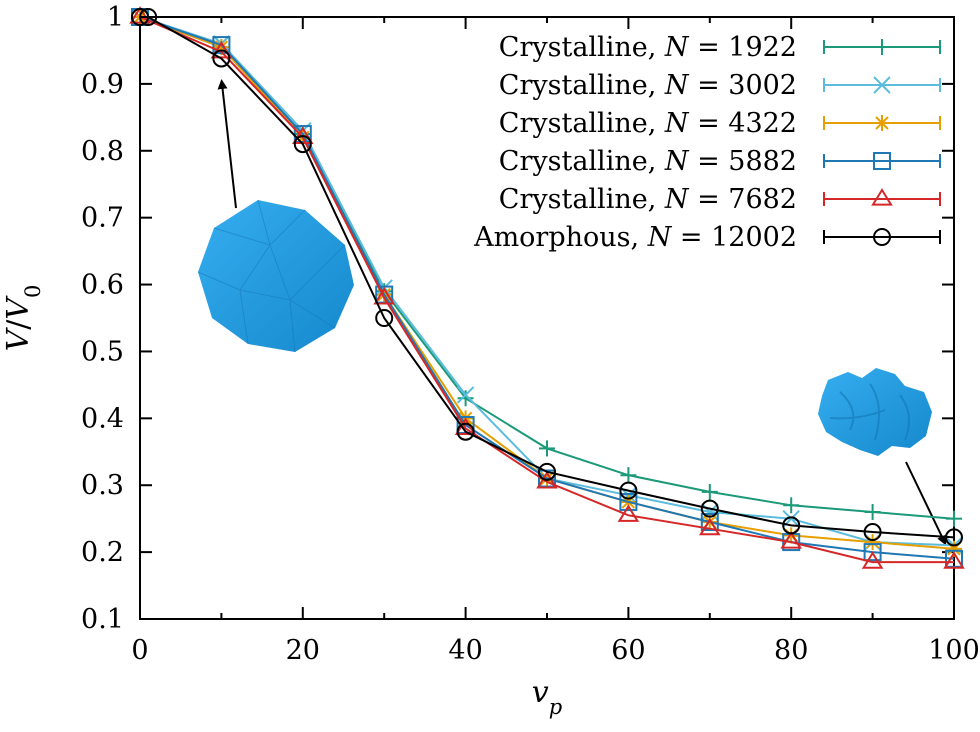 The width and height of the screenshot is (980, 732). Describe the element at coordinates (875, 412) in the screenshot. I see `amorphous-particle-image` at that location.